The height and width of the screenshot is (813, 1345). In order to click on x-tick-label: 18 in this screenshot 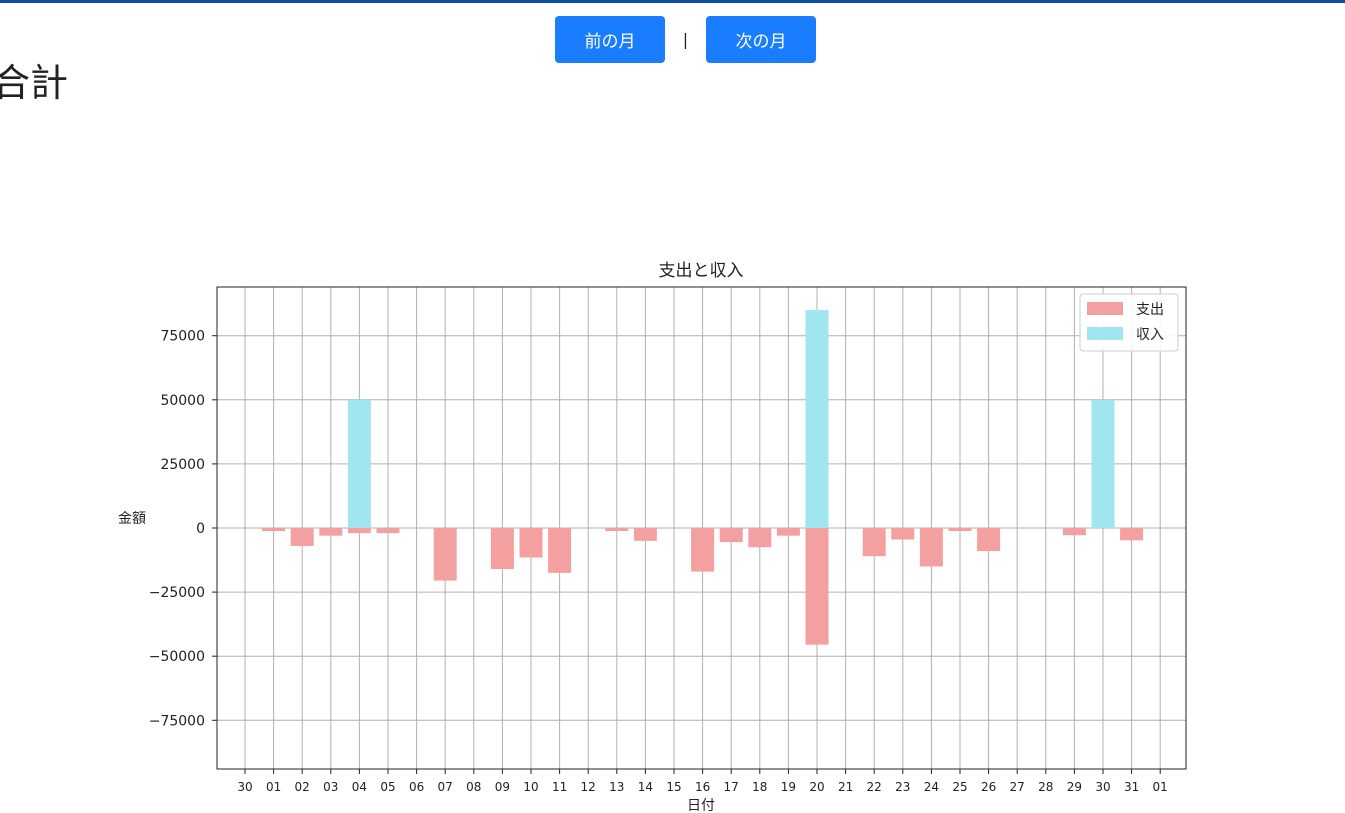, I will do `click(759, 787)`.